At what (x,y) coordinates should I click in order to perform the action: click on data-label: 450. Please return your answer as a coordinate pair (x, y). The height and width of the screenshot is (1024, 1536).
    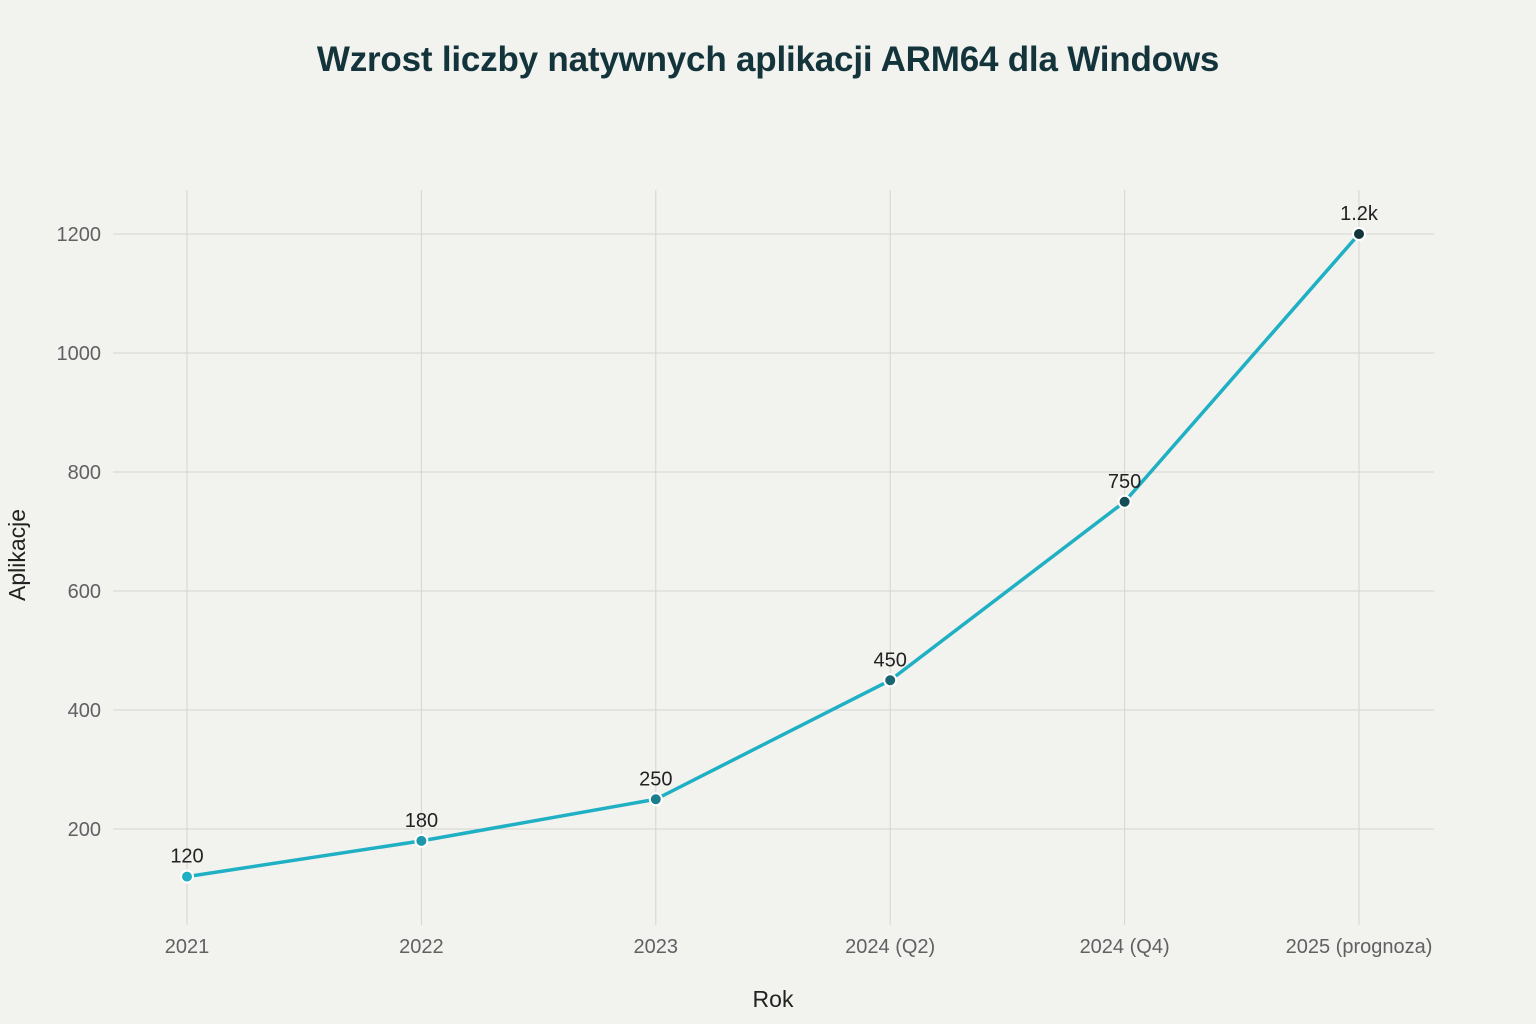
    Looking at the image, I should click on (890, 660).